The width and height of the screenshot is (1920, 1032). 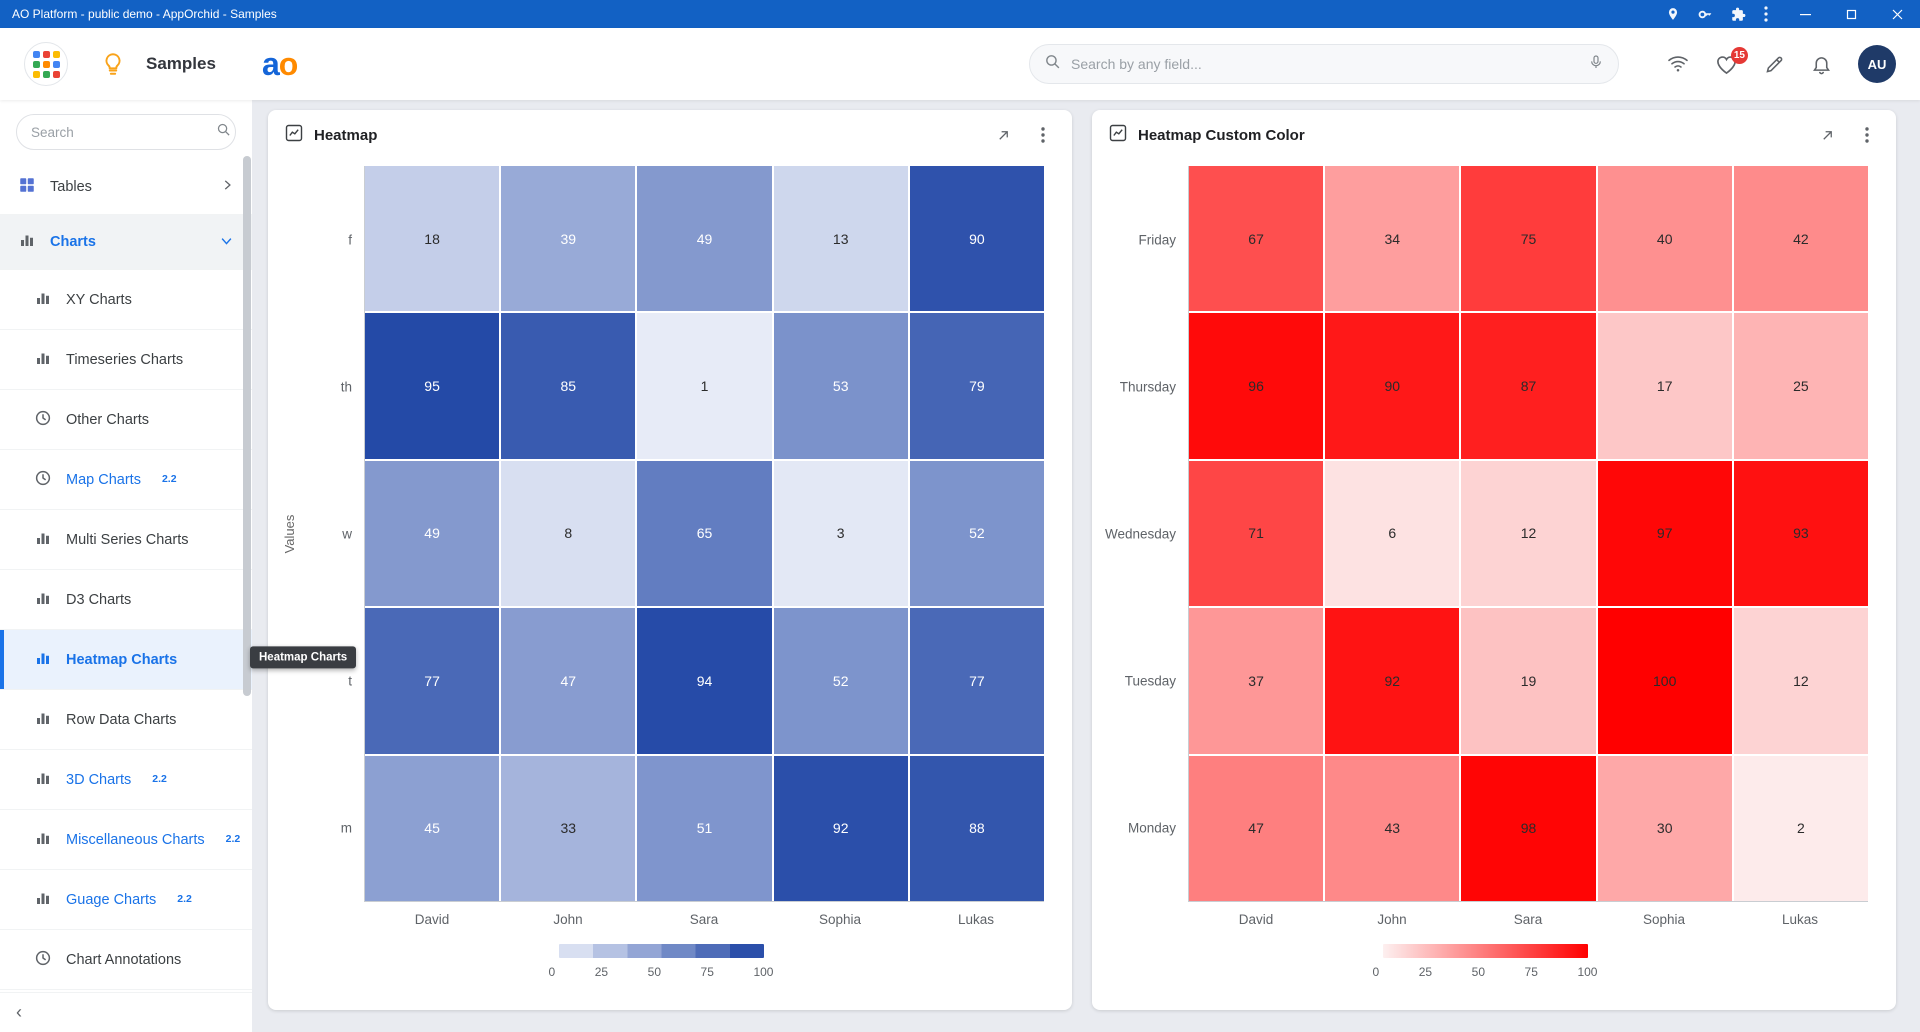 I want to click on heatmap-cell: 93, so click(x=1800, y=533).